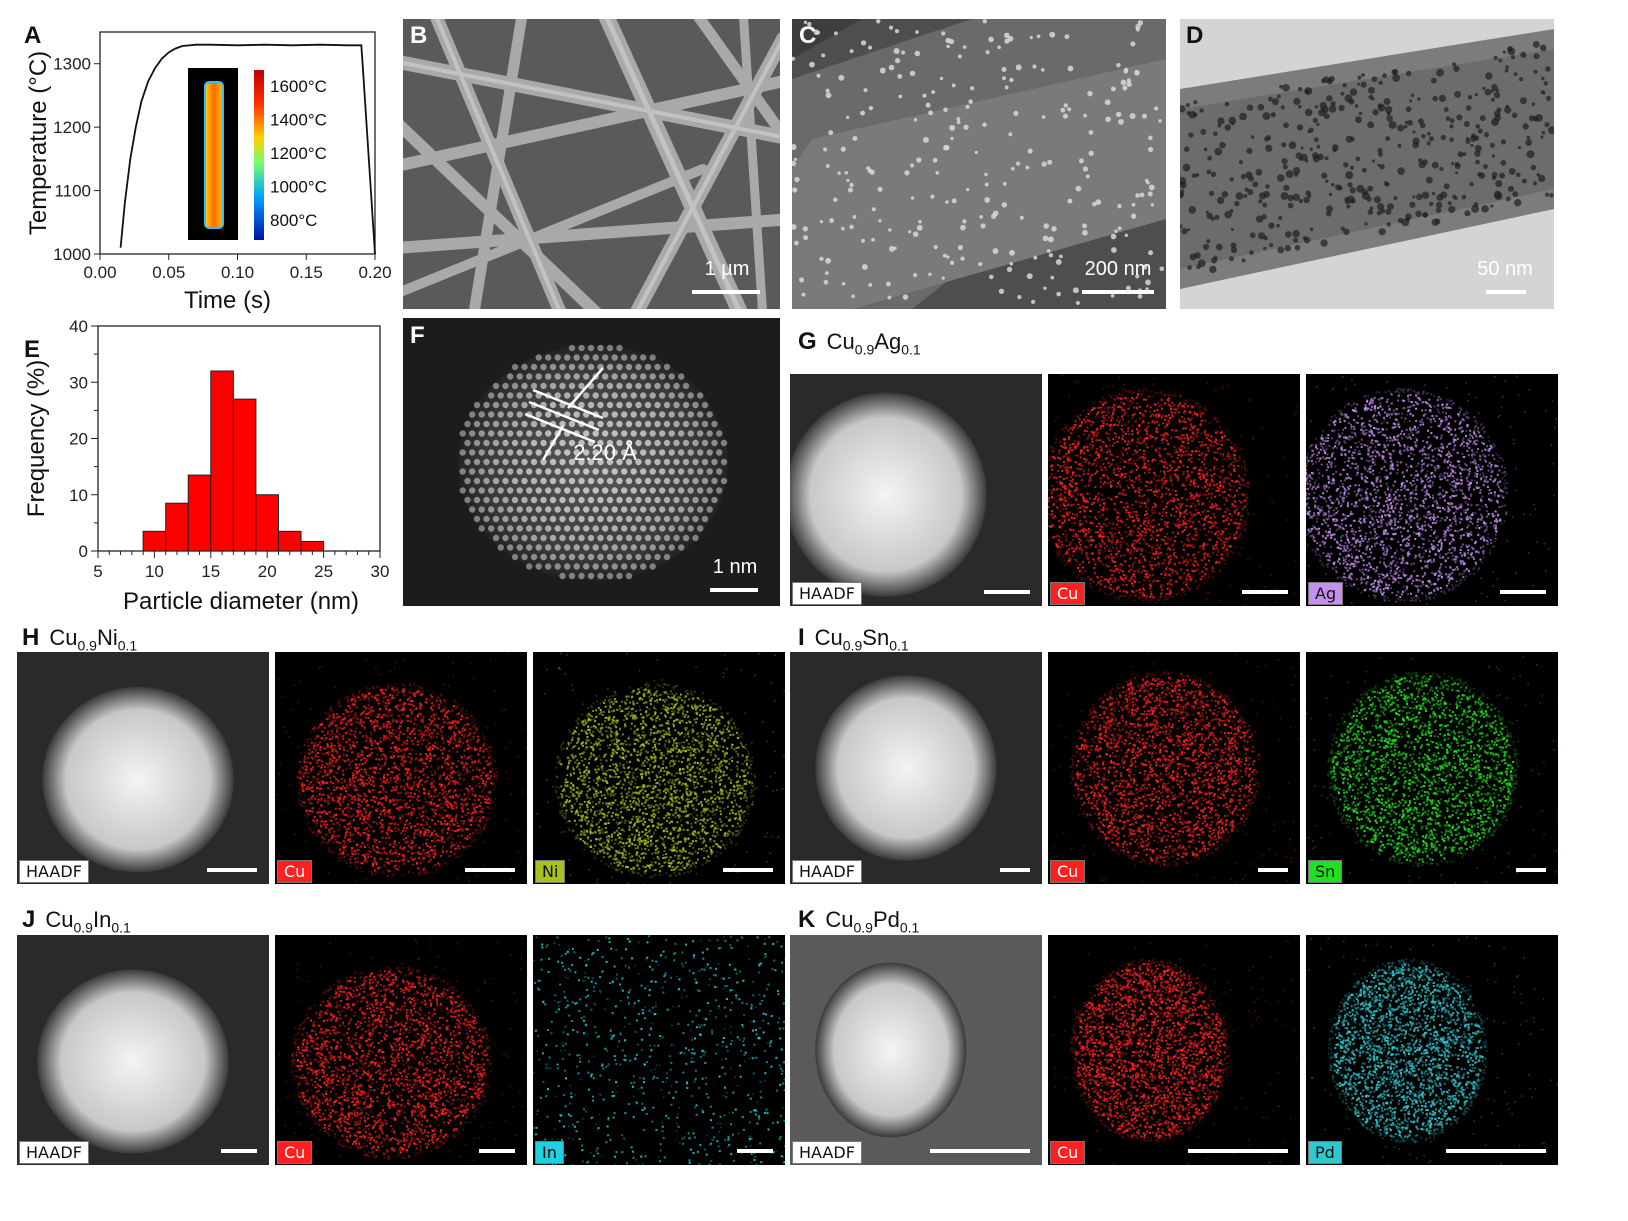  I want to click on y-tick-label: 1000, so click(72, 254).